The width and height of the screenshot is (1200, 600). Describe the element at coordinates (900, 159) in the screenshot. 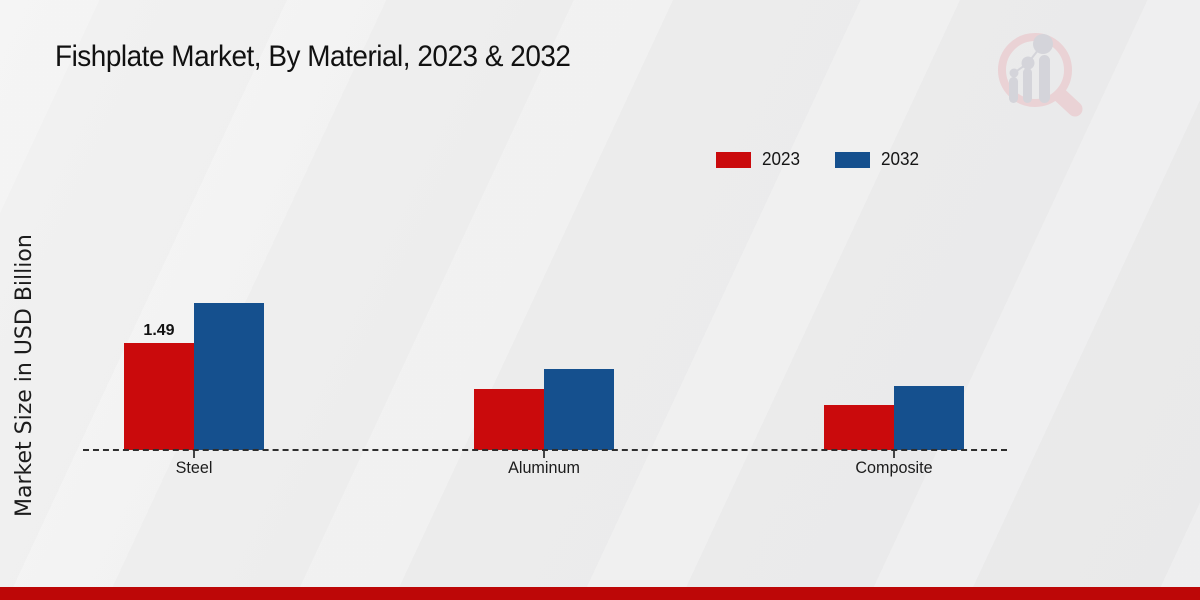

I see `legend-label-2032: 2032` at that location.